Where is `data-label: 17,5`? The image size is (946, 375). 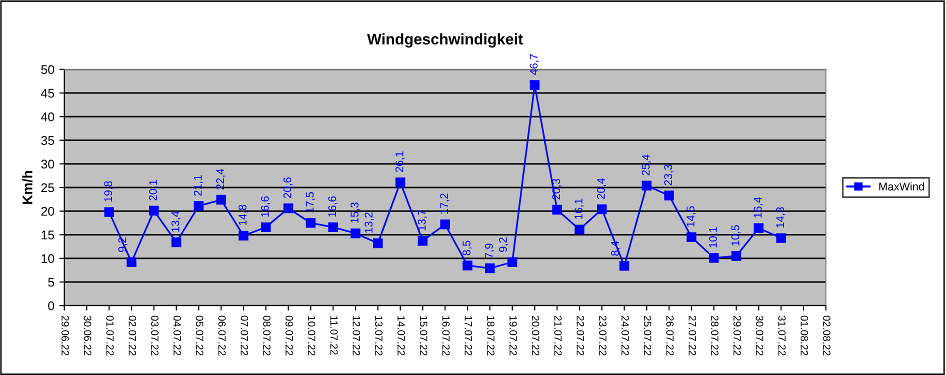 data-label: 17,5 is located at coordinates (310, 202).